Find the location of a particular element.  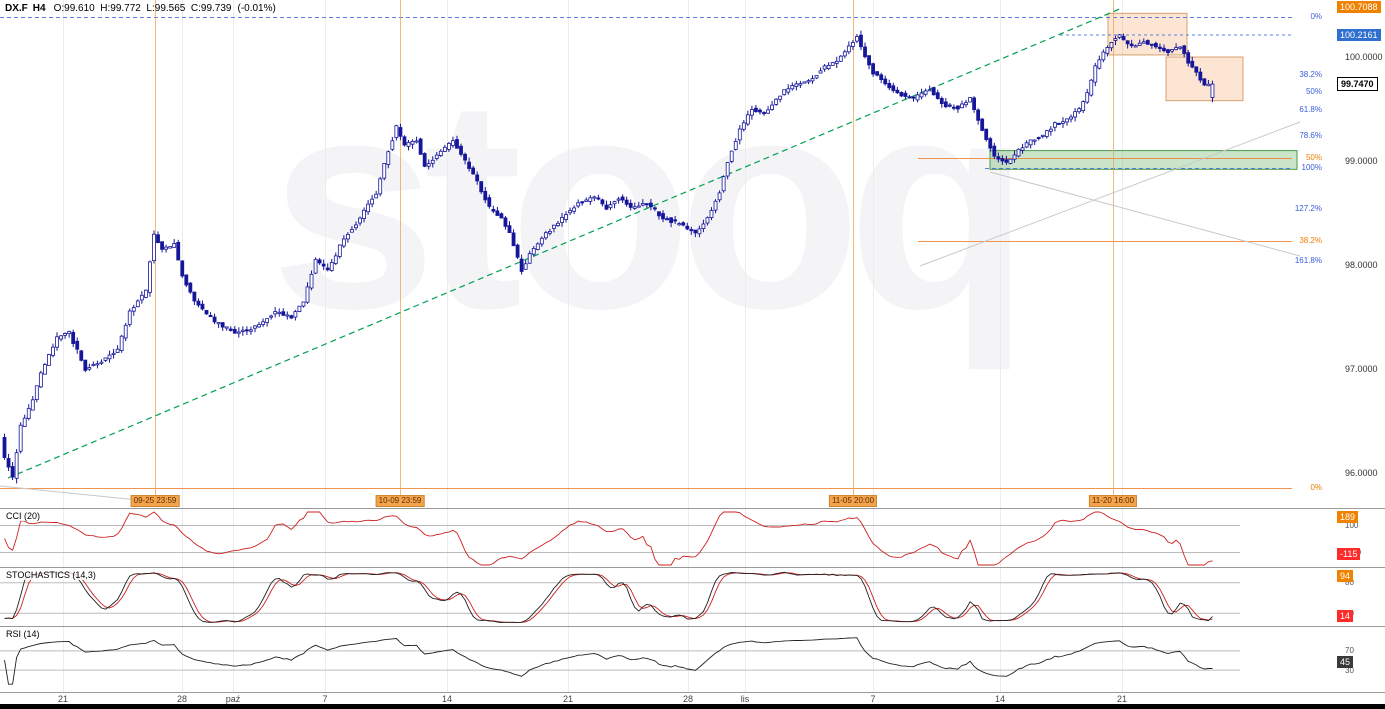

ohlc-readout: O:99.610 H:99.772 L:99.565 C:99.739 is located at coordinates (142, 8).